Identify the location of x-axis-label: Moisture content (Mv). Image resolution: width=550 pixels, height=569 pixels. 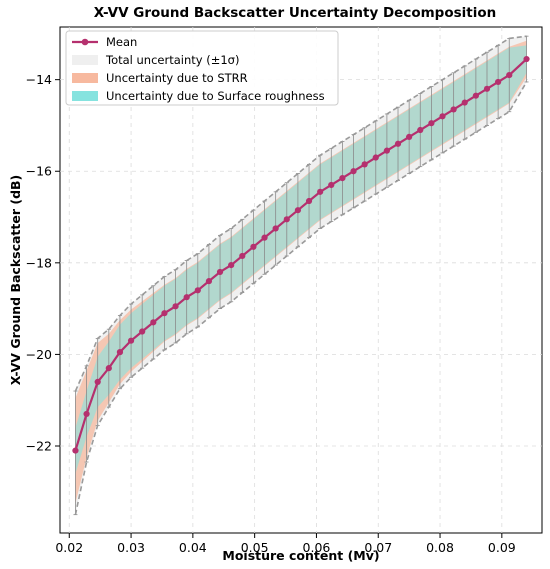
(300, 555).